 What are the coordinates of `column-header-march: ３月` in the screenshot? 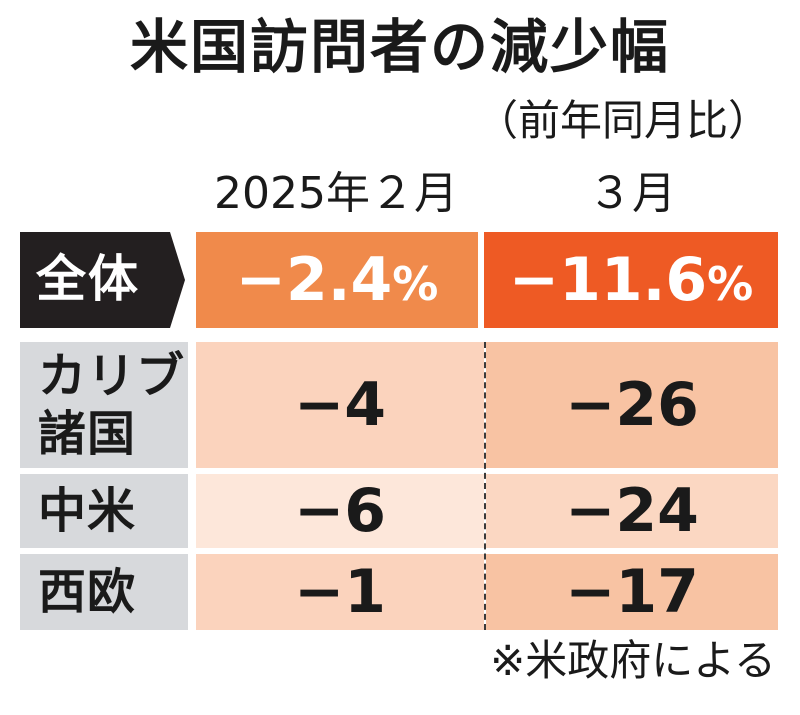 It's located at (632, 193).